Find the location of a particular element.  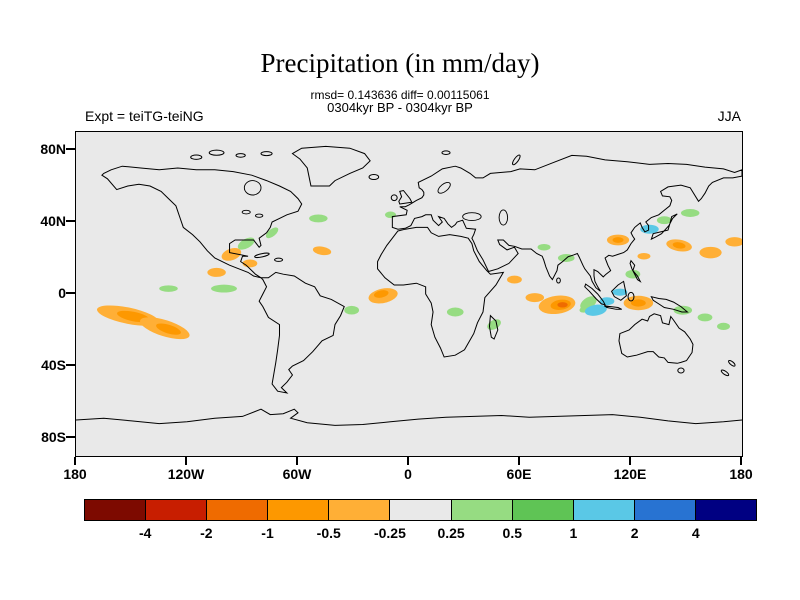

colorbar is located at coordinates (420, 510).